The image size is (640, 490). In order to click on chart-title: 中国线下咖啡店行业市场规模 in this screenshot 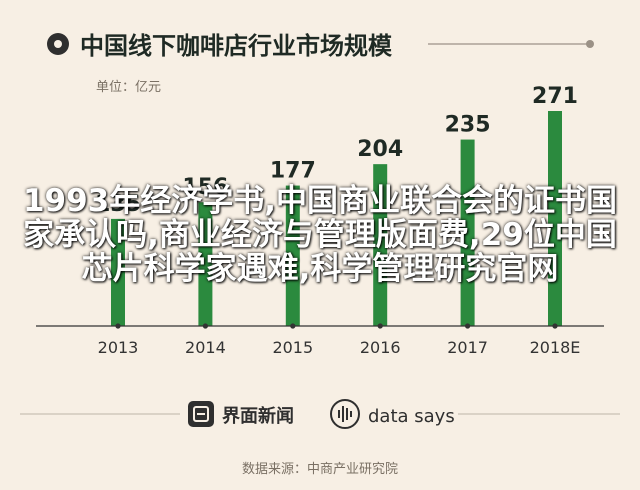, I will do `click(236, 46)`.